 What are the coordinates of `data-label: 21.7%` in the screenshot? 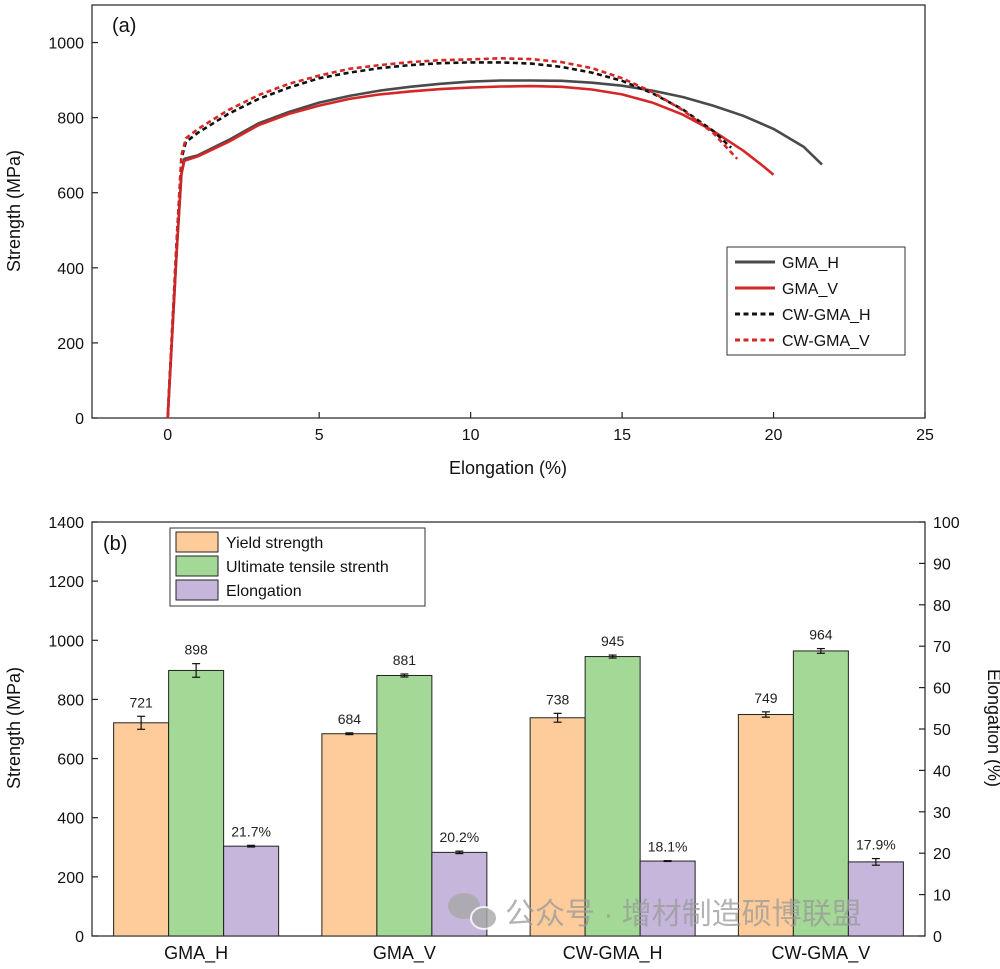 It's located at (251, 831).